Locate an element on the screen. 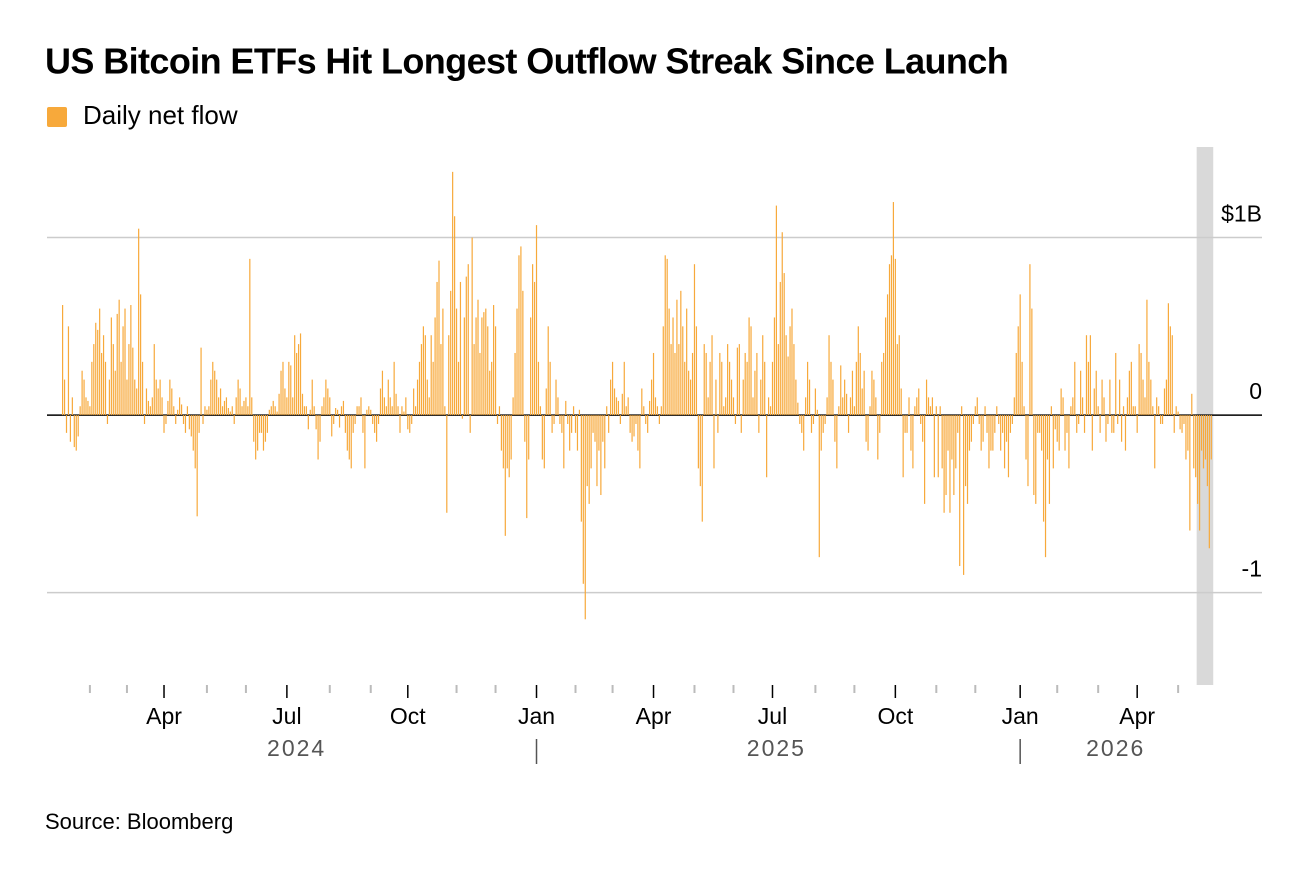 The height and width of the screenshot is (870, 1312). x-tick-label: Oct is located at coordinates (895, 716).